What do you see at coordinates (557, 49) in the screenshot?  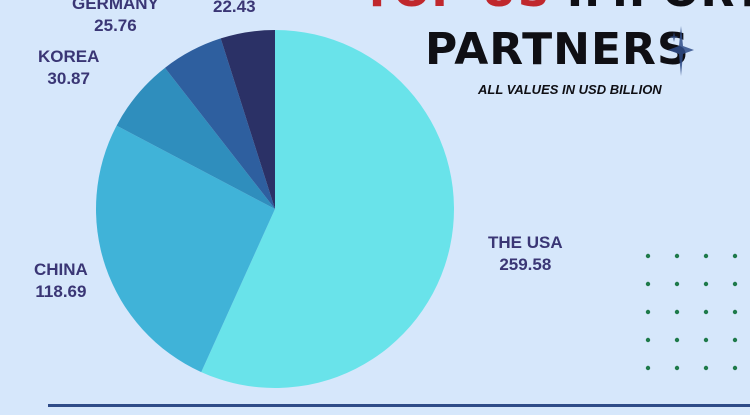 I see `chart-title-line2: PARTNERS` at bounding box center [557, 49].